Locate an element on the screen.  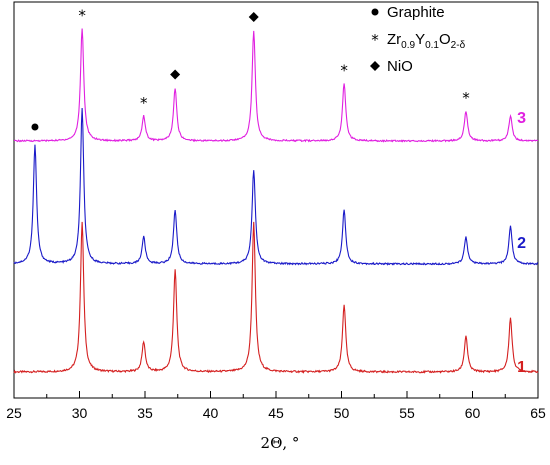
legend-label: Graphite is located at coordinates (416, 12).